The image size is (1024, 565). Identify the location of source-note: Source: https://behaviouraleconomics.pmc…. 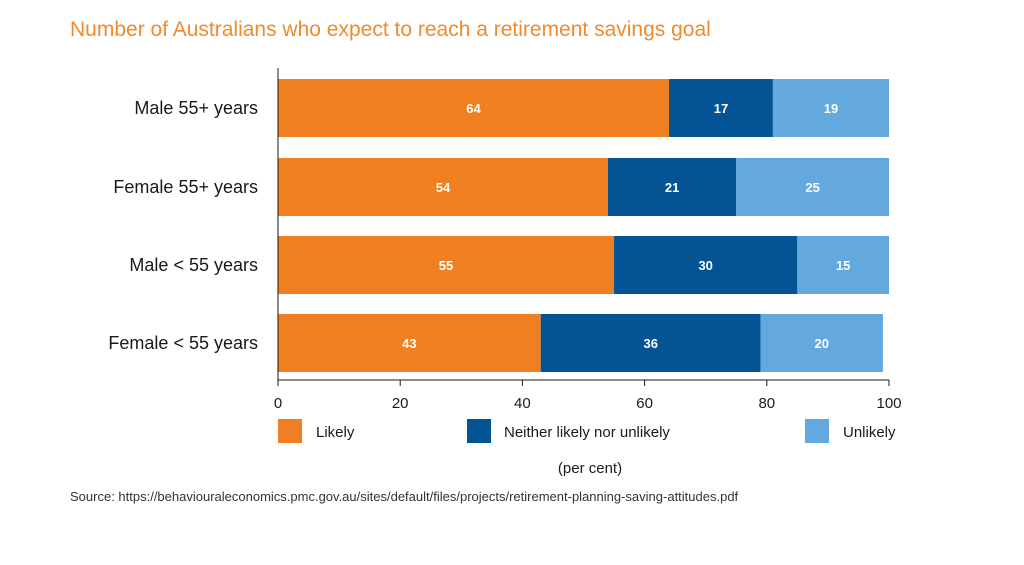
(404, 496).